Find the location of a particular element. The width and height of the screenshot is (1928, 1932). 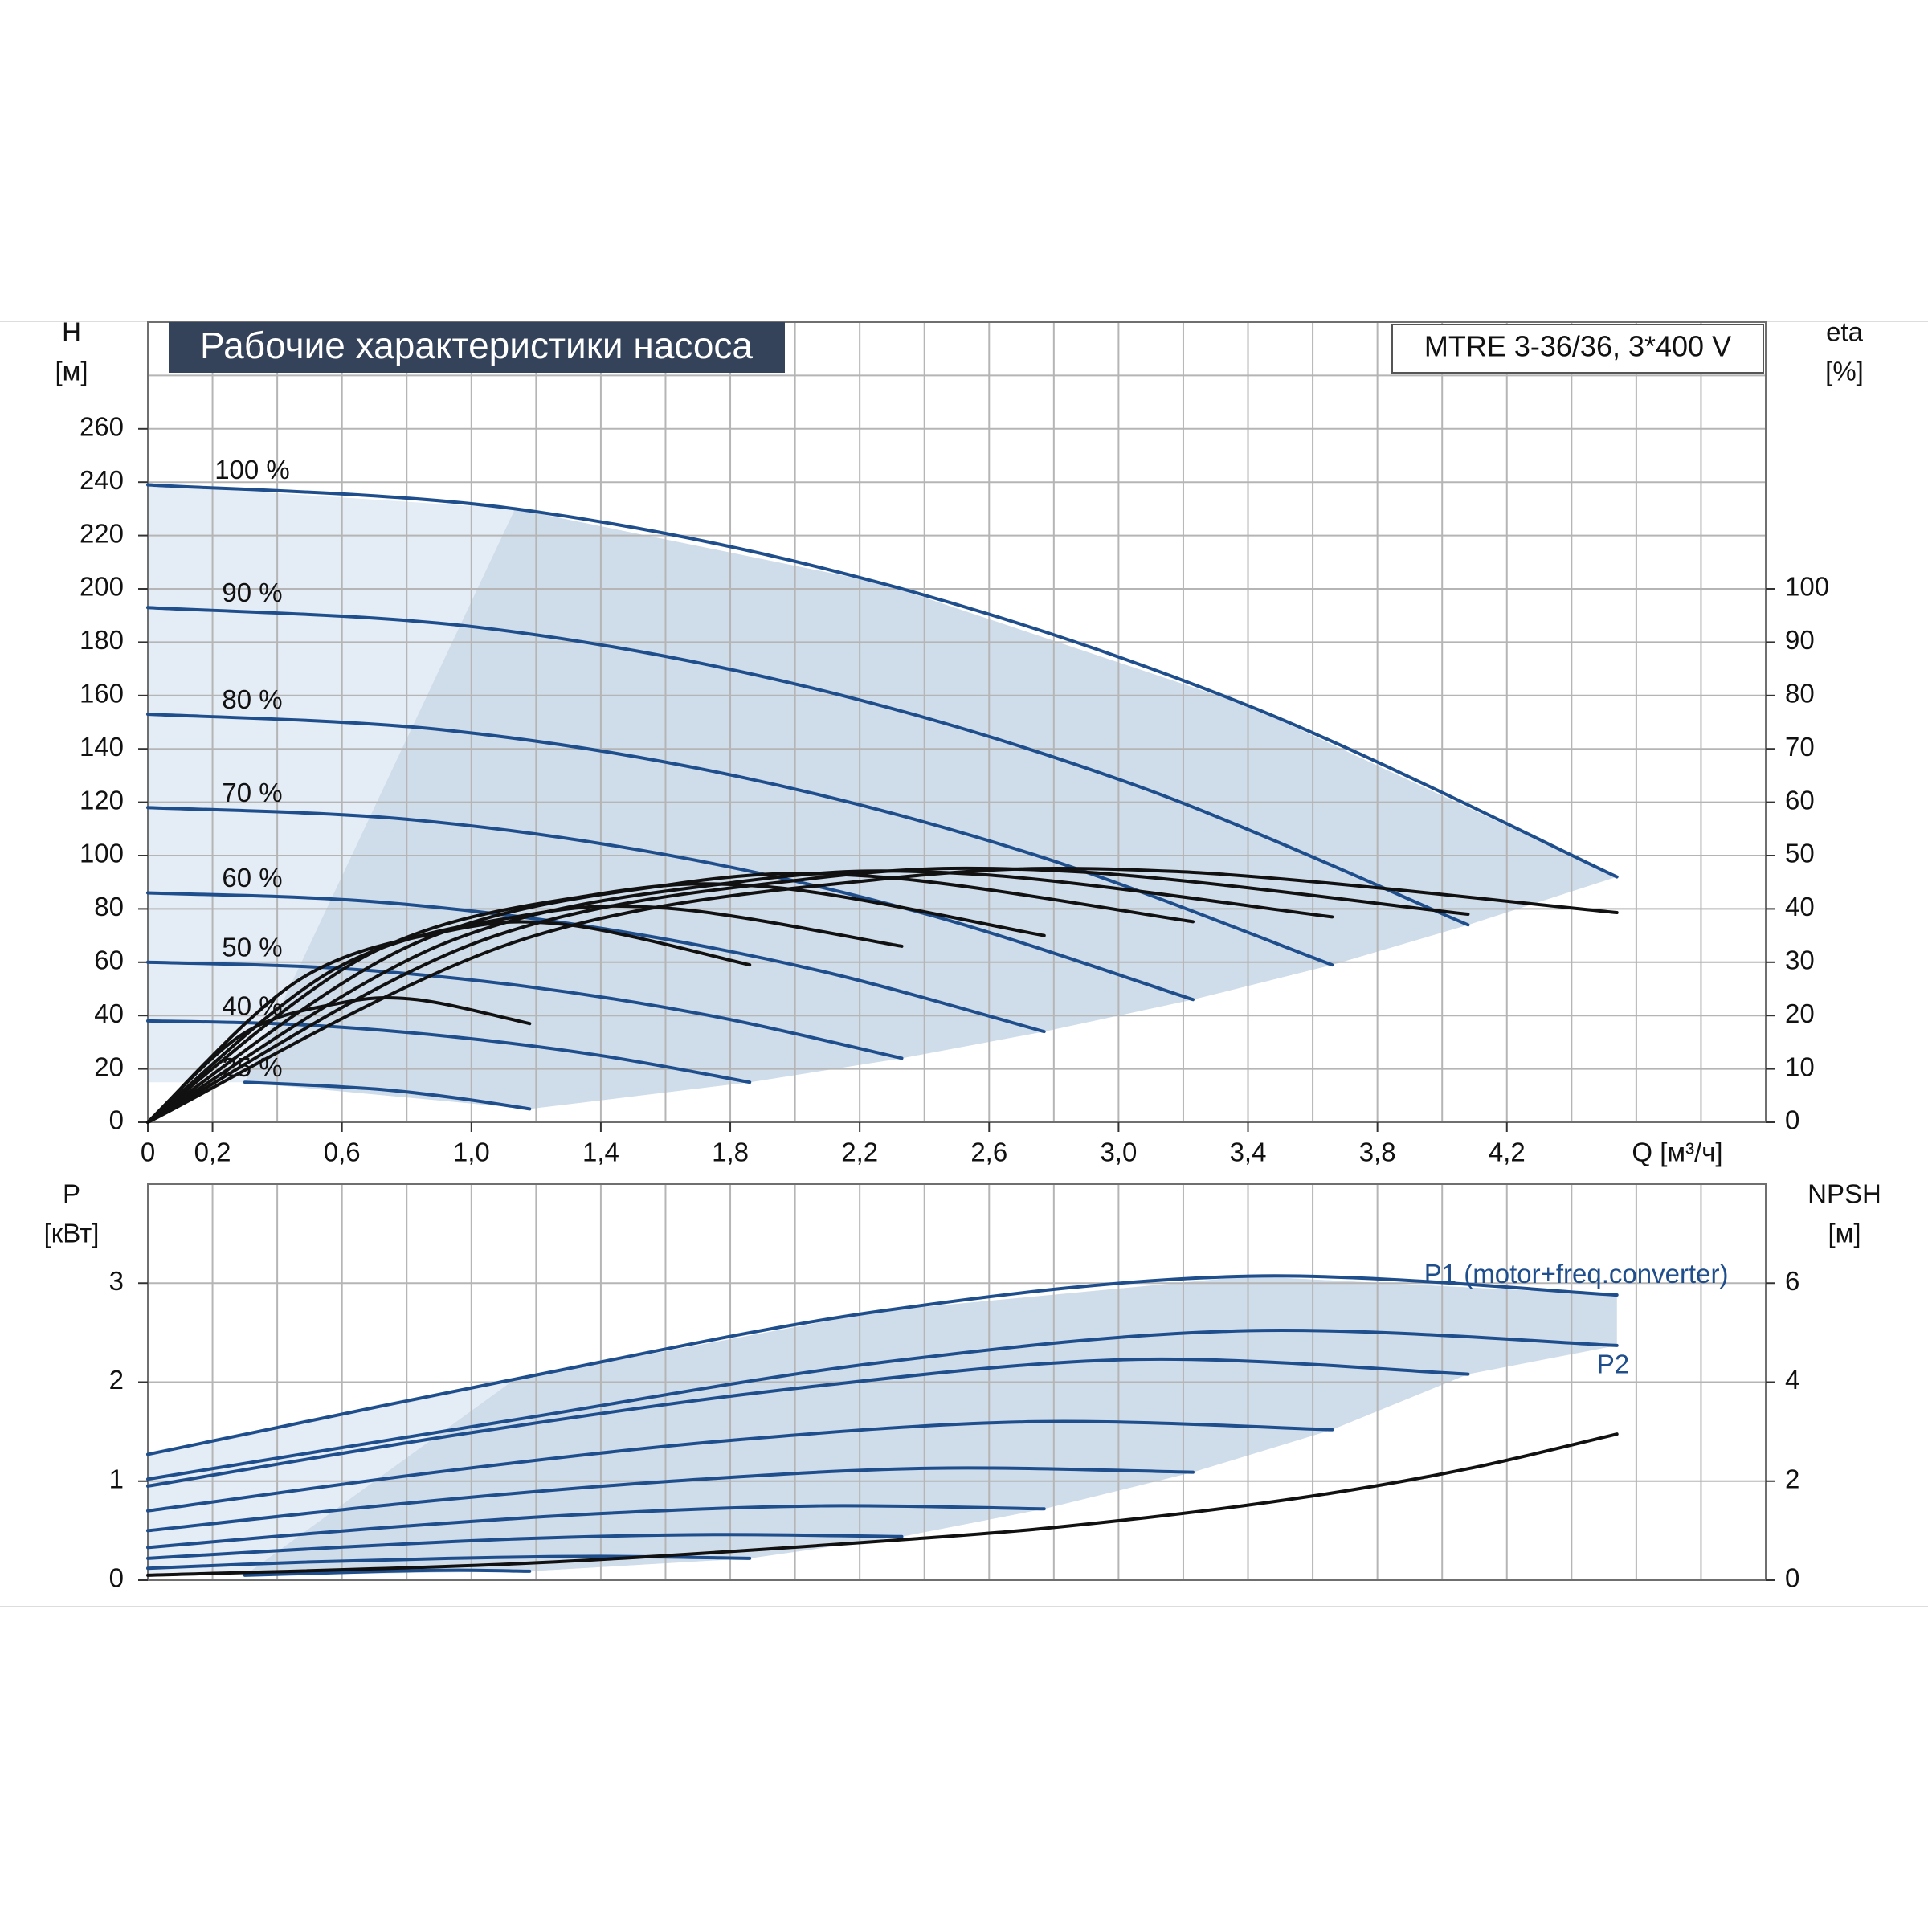

y2-tick-label: 10 is located at coordinates (1800, 1067).